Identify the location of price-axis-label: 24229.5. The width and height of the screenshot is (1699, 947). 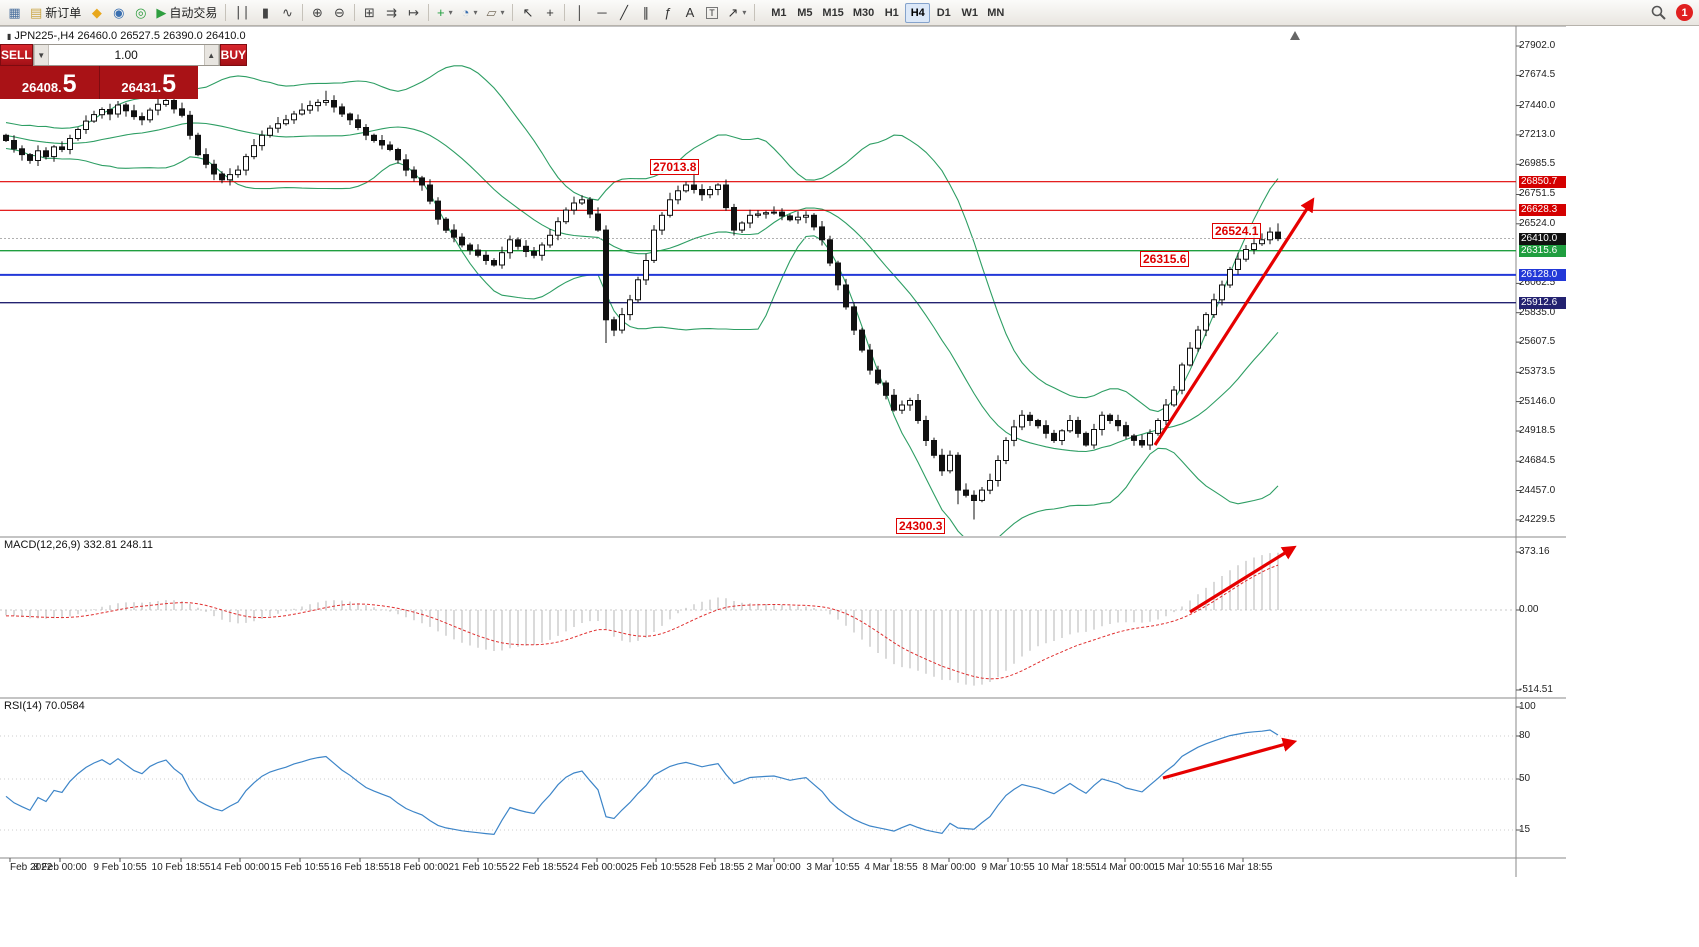
(1537, 519).